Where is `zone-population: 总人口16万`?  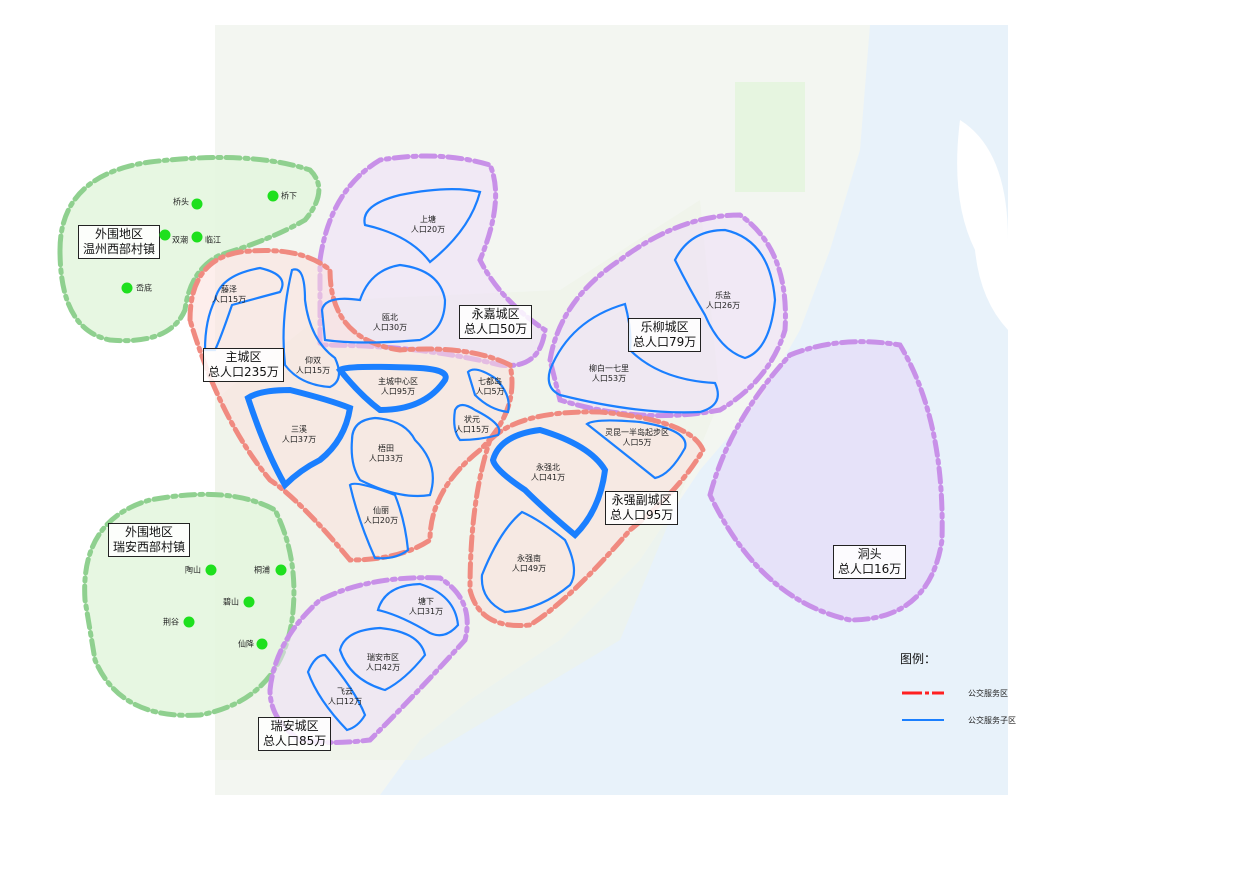
zone-population: 总人口16万 is located at coordinates (870, 569).